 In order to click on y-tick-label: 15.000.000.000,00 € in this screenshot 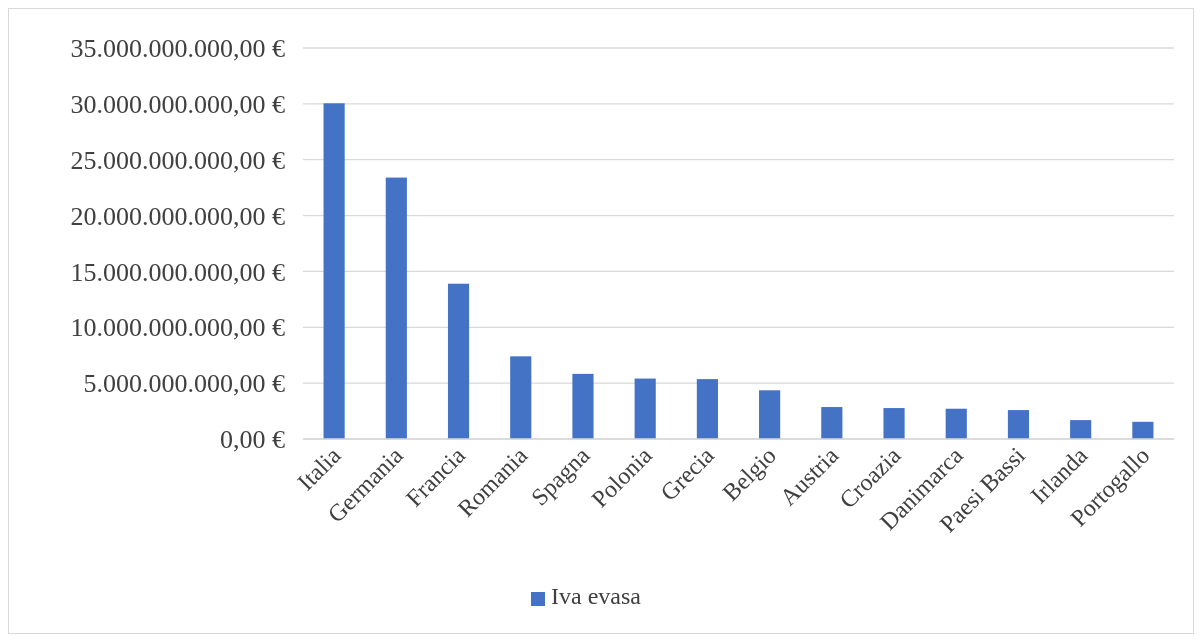, I will do `click(177, 272)`.